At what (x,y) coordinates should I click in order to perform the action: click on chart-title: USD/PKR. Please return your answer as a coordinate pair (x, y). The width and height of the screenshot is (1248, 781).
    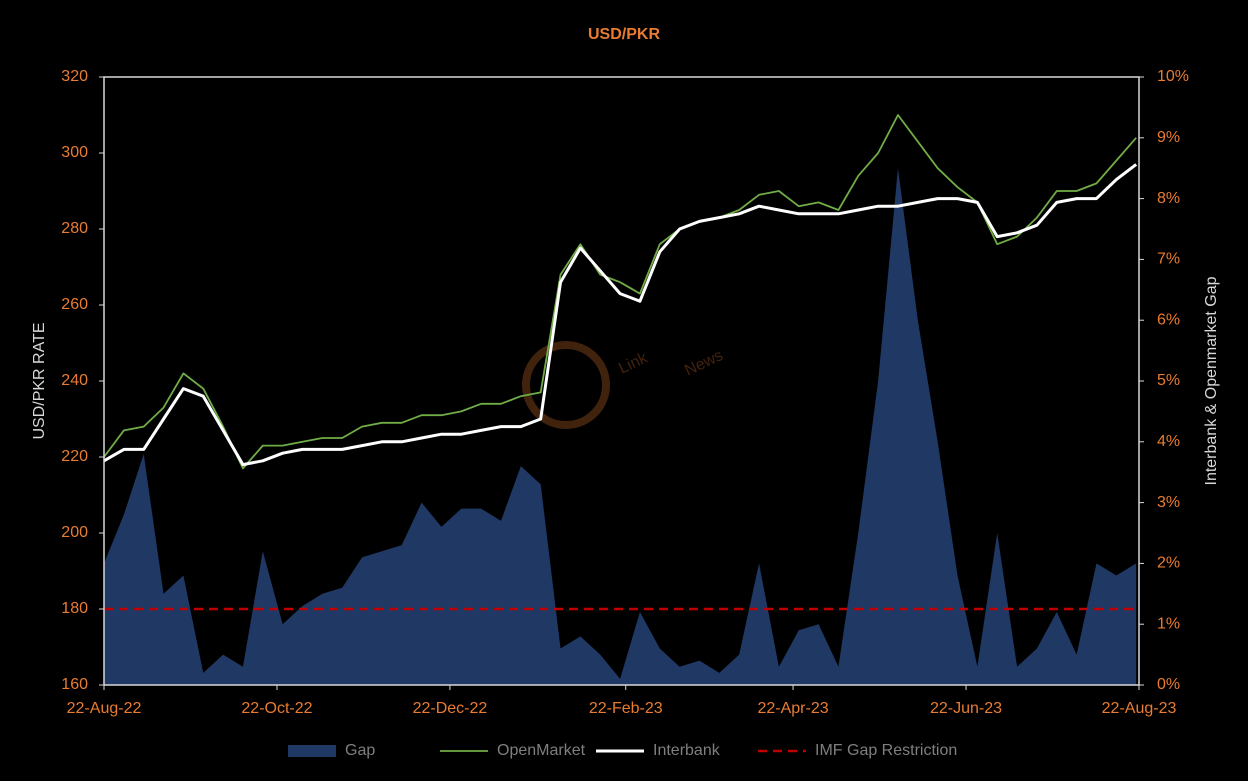
    Looking at the image, I should click on (624, 34).